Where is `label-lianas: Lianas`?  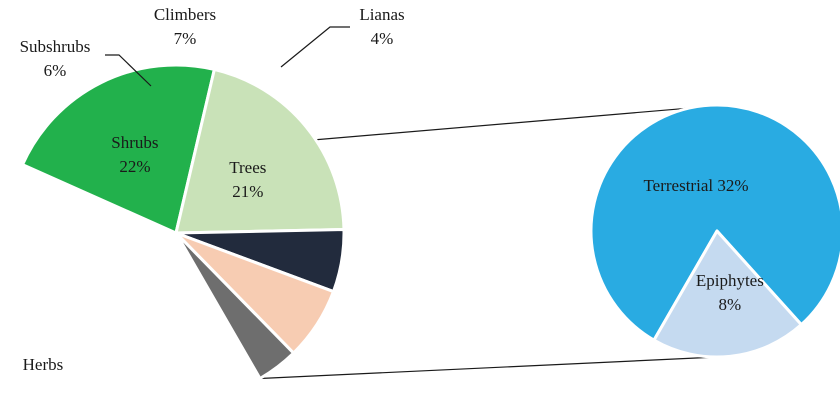
label-lianas: Lianas is located at coordinates (381, 14).